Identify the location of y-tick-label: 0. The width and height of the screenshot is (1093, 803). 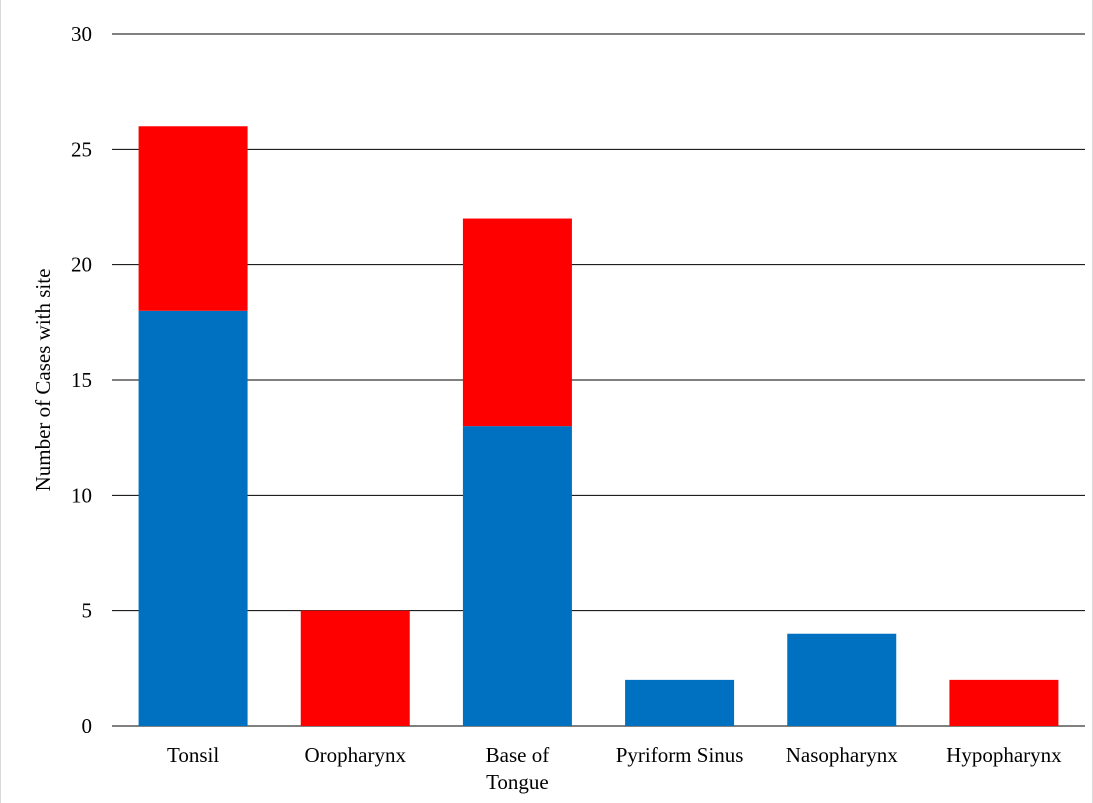
(87, 726).